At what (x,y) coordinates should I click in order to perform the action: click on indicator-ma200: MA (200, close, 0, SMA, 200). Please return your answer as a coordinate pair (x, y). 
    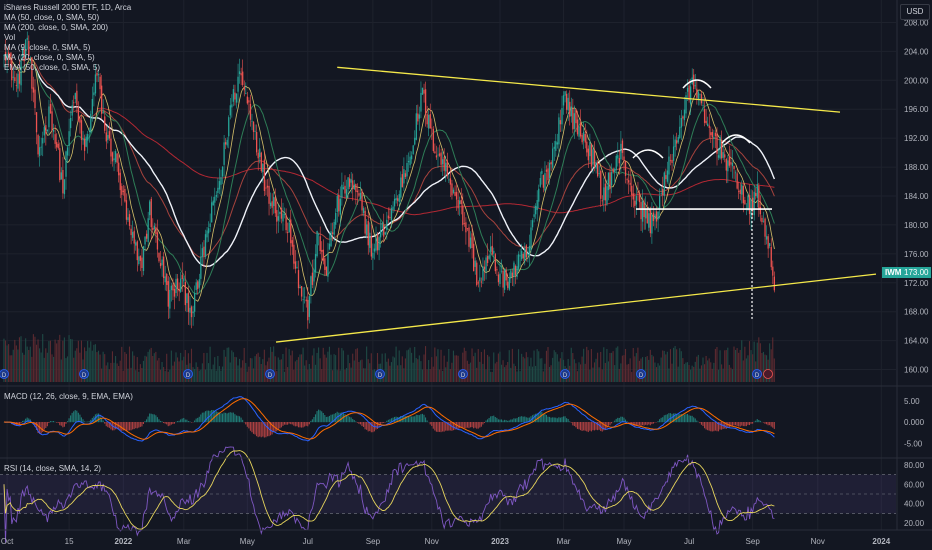
    Looking at the image, I should click on (56, 27).